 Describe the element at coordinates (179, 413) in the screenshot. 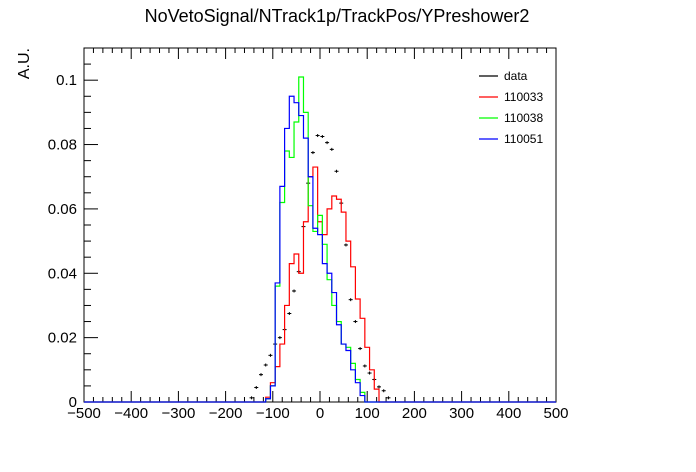

I see `x-tick-label: −300` at that location.